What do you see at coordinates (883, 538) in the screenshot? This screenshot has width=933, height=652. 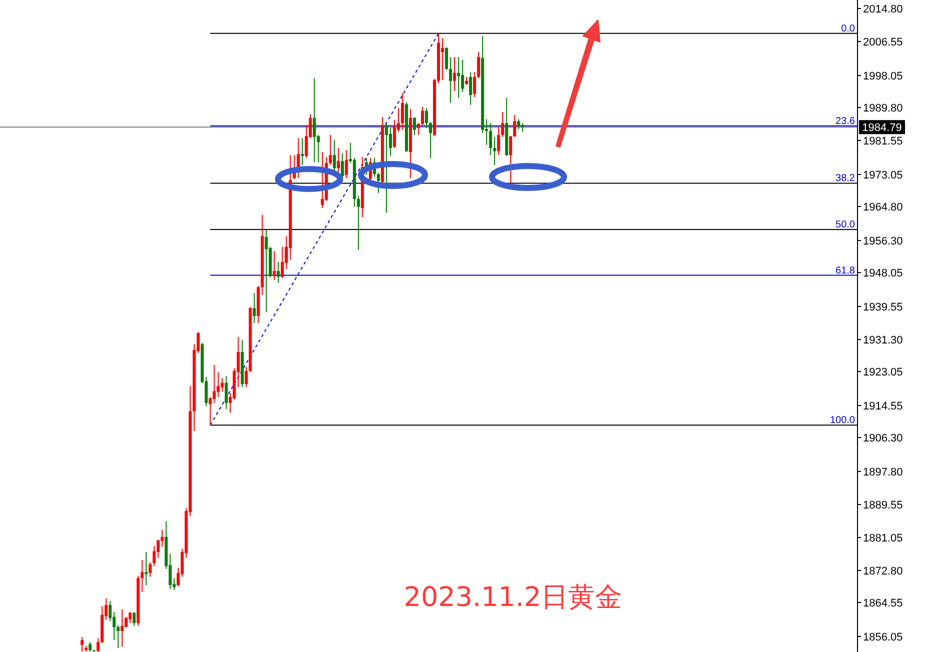 I see `y-tick-label: 1881.05` at bounding box center [883, 538].